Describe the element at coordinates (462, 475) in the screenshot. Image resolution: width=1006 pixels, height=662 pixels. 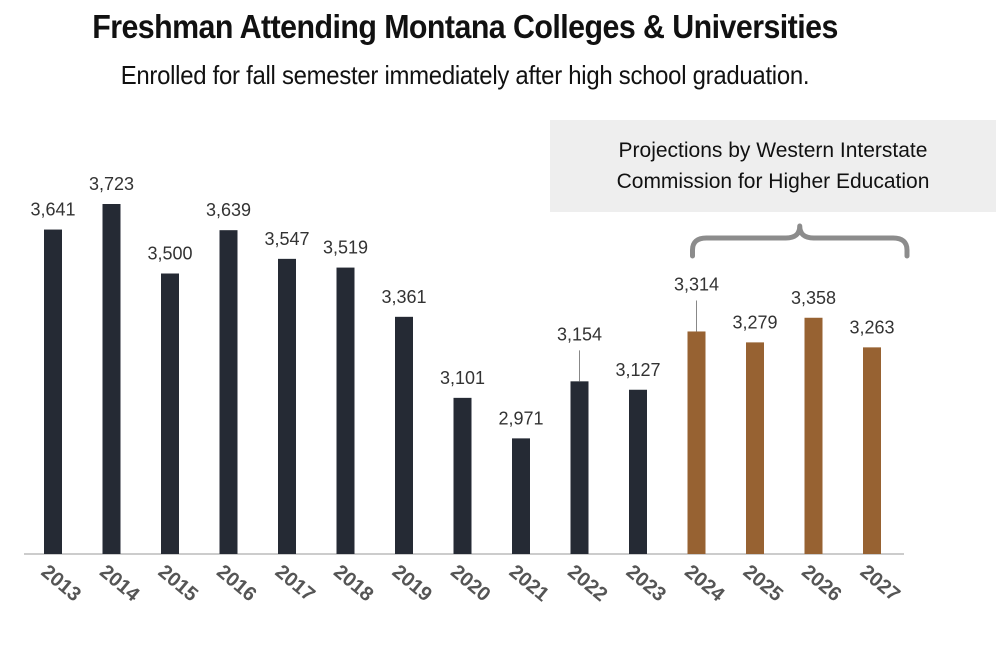
I see `bar-2020` at that location.